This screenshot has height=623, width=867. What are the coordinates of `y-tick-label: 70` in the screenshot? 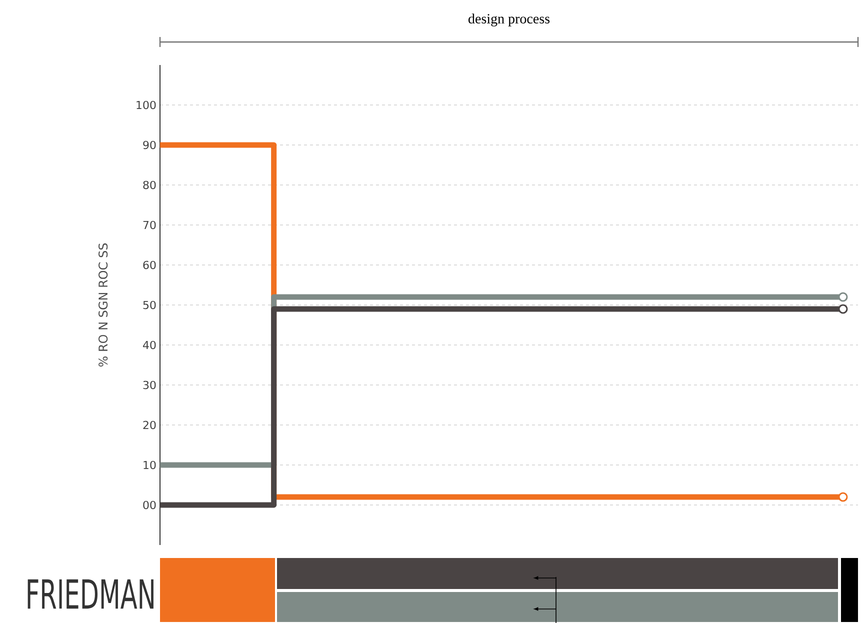 It's located at (149, 225).